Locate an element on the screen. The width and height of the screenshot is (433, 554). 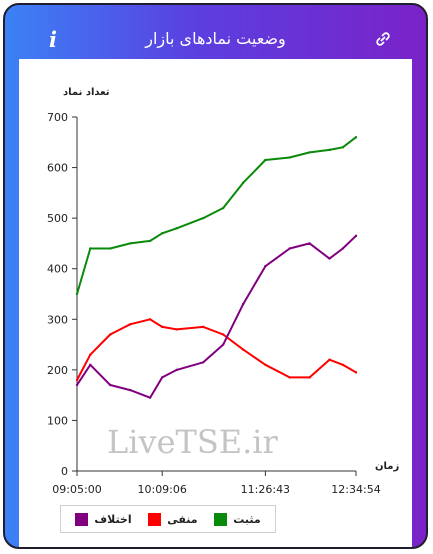
y-tick-label: 100 is located at coordinates (57, 420).